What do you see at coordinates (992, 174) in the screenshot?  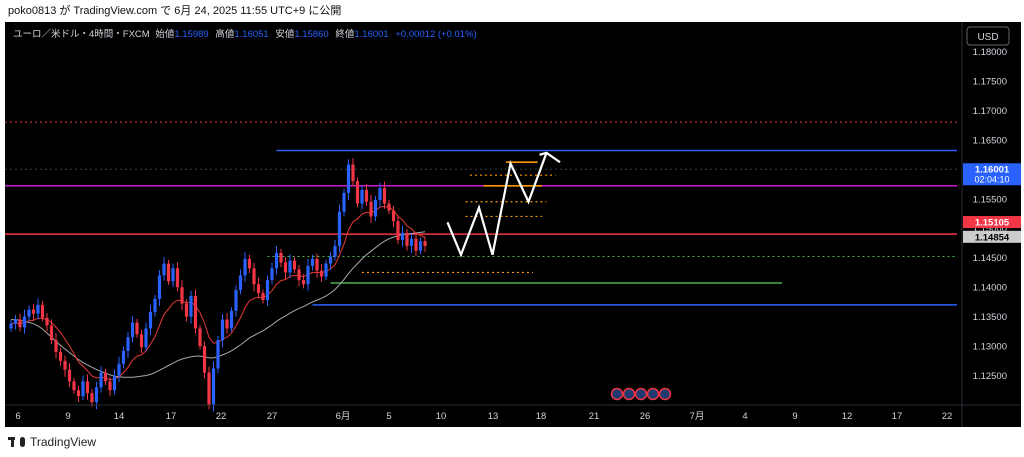 I see `price-tag` at bounding box center [992, 174].